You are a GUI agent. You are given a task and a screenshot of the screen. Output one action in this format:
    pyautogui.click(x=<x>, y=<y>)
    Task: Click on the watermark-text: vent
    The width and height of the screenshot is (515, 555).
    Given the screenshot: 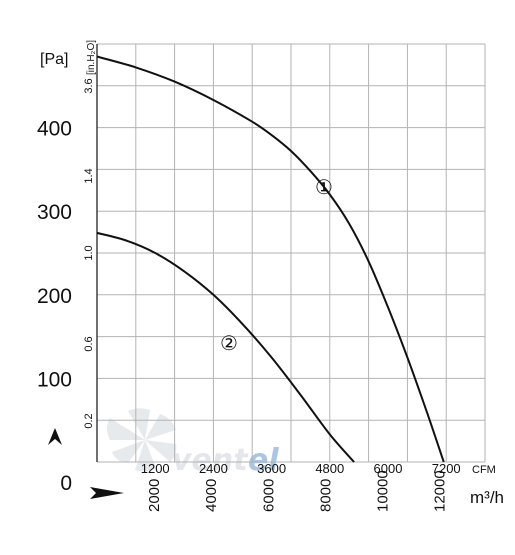 What is the action you would take?
    pyautogui.click(x=210, y=460)
    